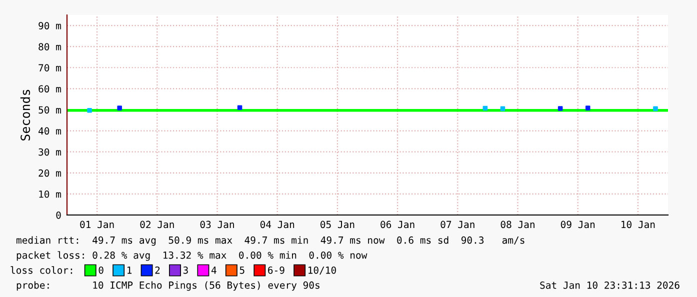 The height and width of the screenshot is (297, 697). Describe the element at coordinates (49, 152) in the screenshot. I see `y-tick-label: 30 m` at that location.